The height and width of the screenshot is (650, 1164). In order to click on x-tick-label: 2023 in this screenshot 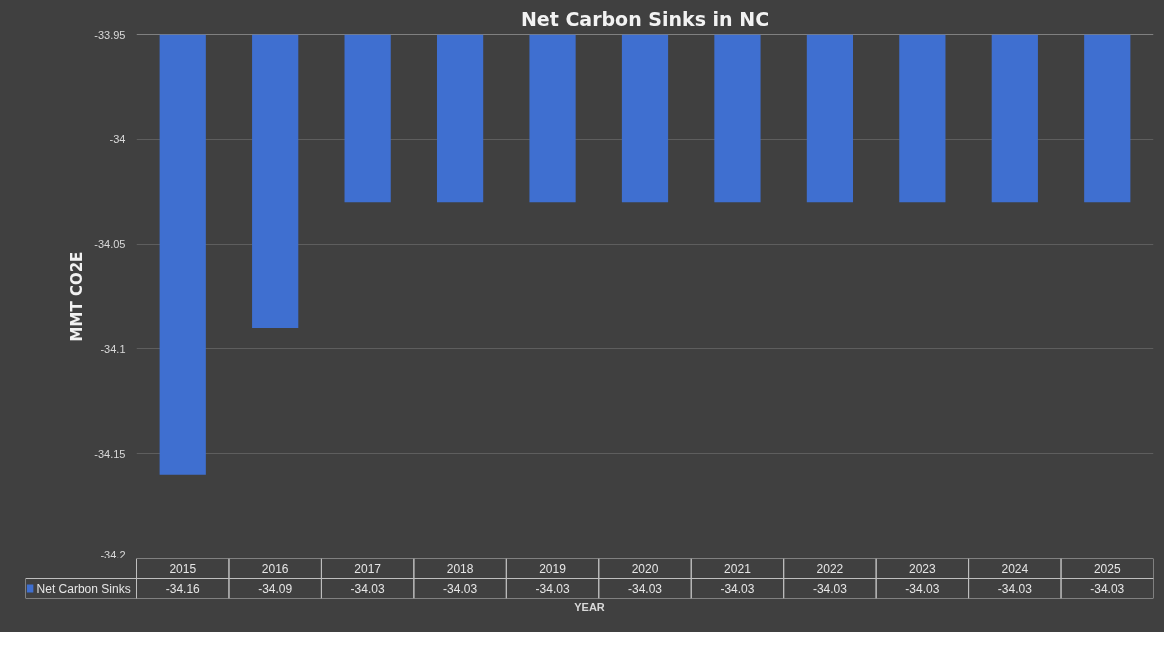, I will do `click(923, 569)`.